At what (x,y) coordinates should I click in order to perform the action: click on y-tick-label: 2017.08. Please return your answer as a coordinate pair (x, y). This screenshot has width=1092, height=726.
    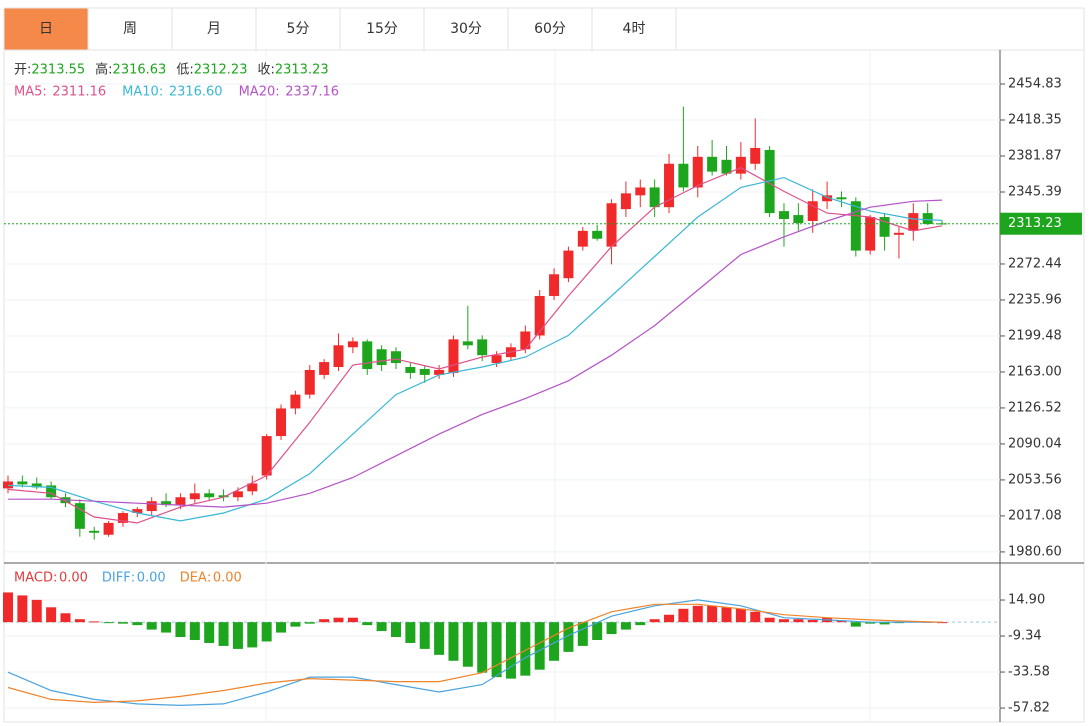
    Looking at the image, I should click on (1035, 515).